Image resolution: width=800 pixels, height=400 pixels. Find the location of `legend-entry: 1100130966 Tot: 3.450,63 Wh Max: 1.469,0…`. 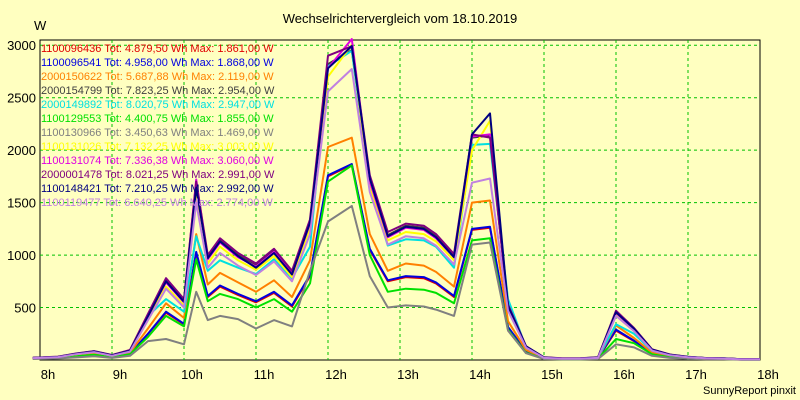

legend-entry: 1100130966 Tot: 3.450,63 Wh Max: 1.469,0… is located at coordinates (157, 133).